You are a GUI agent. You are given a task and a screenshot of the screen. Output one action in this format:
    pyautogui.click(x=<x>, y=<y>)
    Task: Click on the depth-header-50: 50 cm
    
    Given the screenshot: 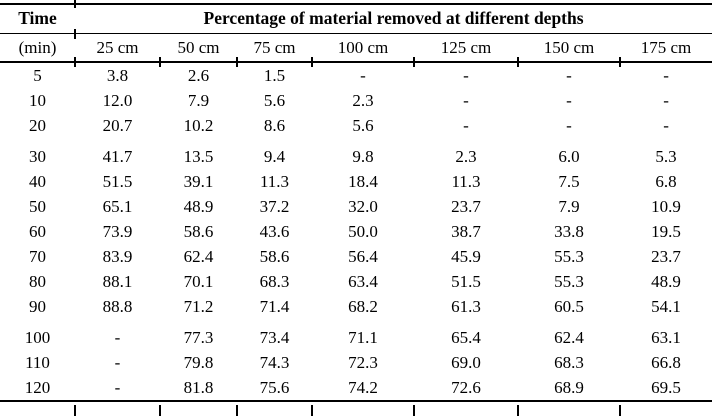 What is the action you would take?
    pyautogui.click(x=198, y=48)
    